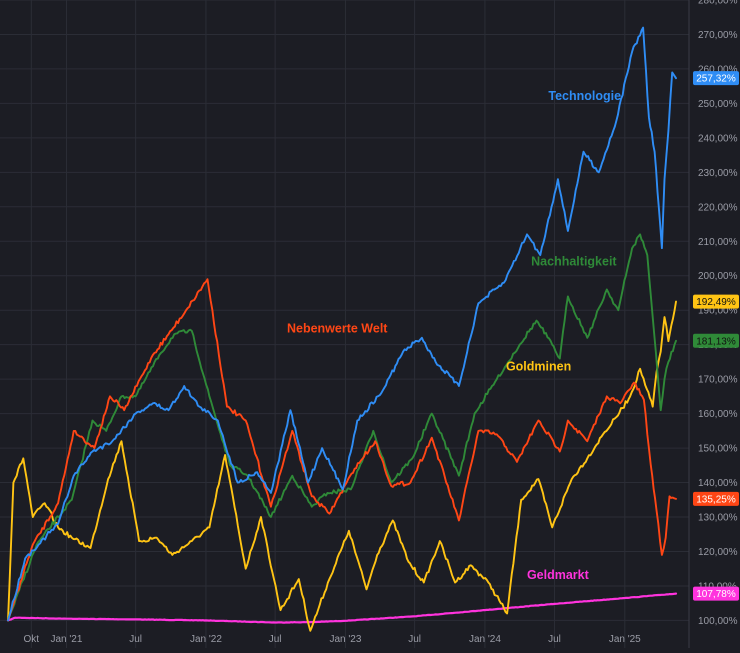 This screenshot has width=740, height=653. I want to click on badge-value-technologie: 257,32%, so click(716, 79).